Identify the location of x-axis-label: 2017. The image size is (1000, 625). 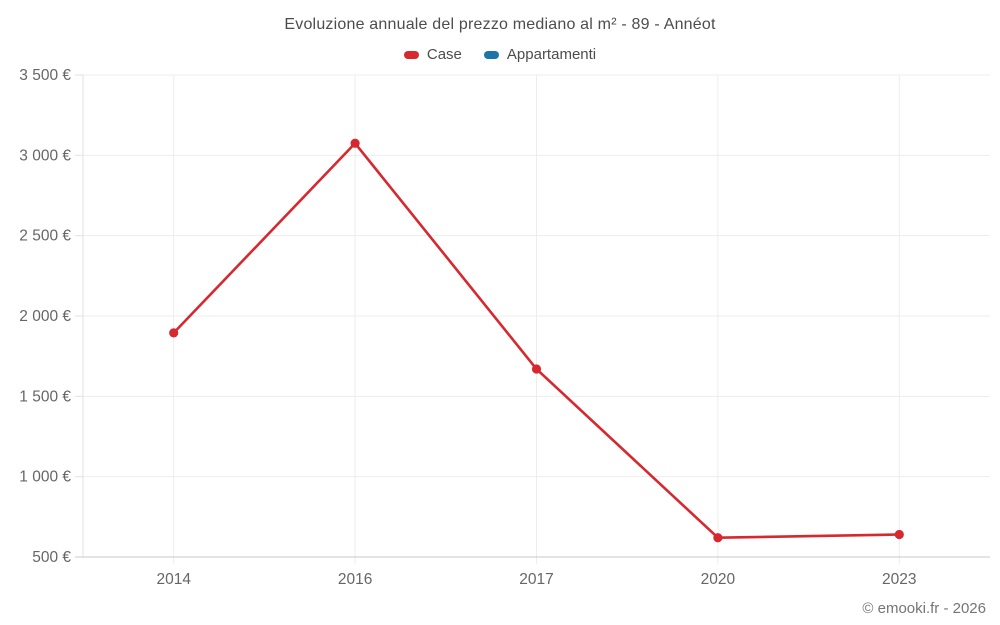
(536, 579).